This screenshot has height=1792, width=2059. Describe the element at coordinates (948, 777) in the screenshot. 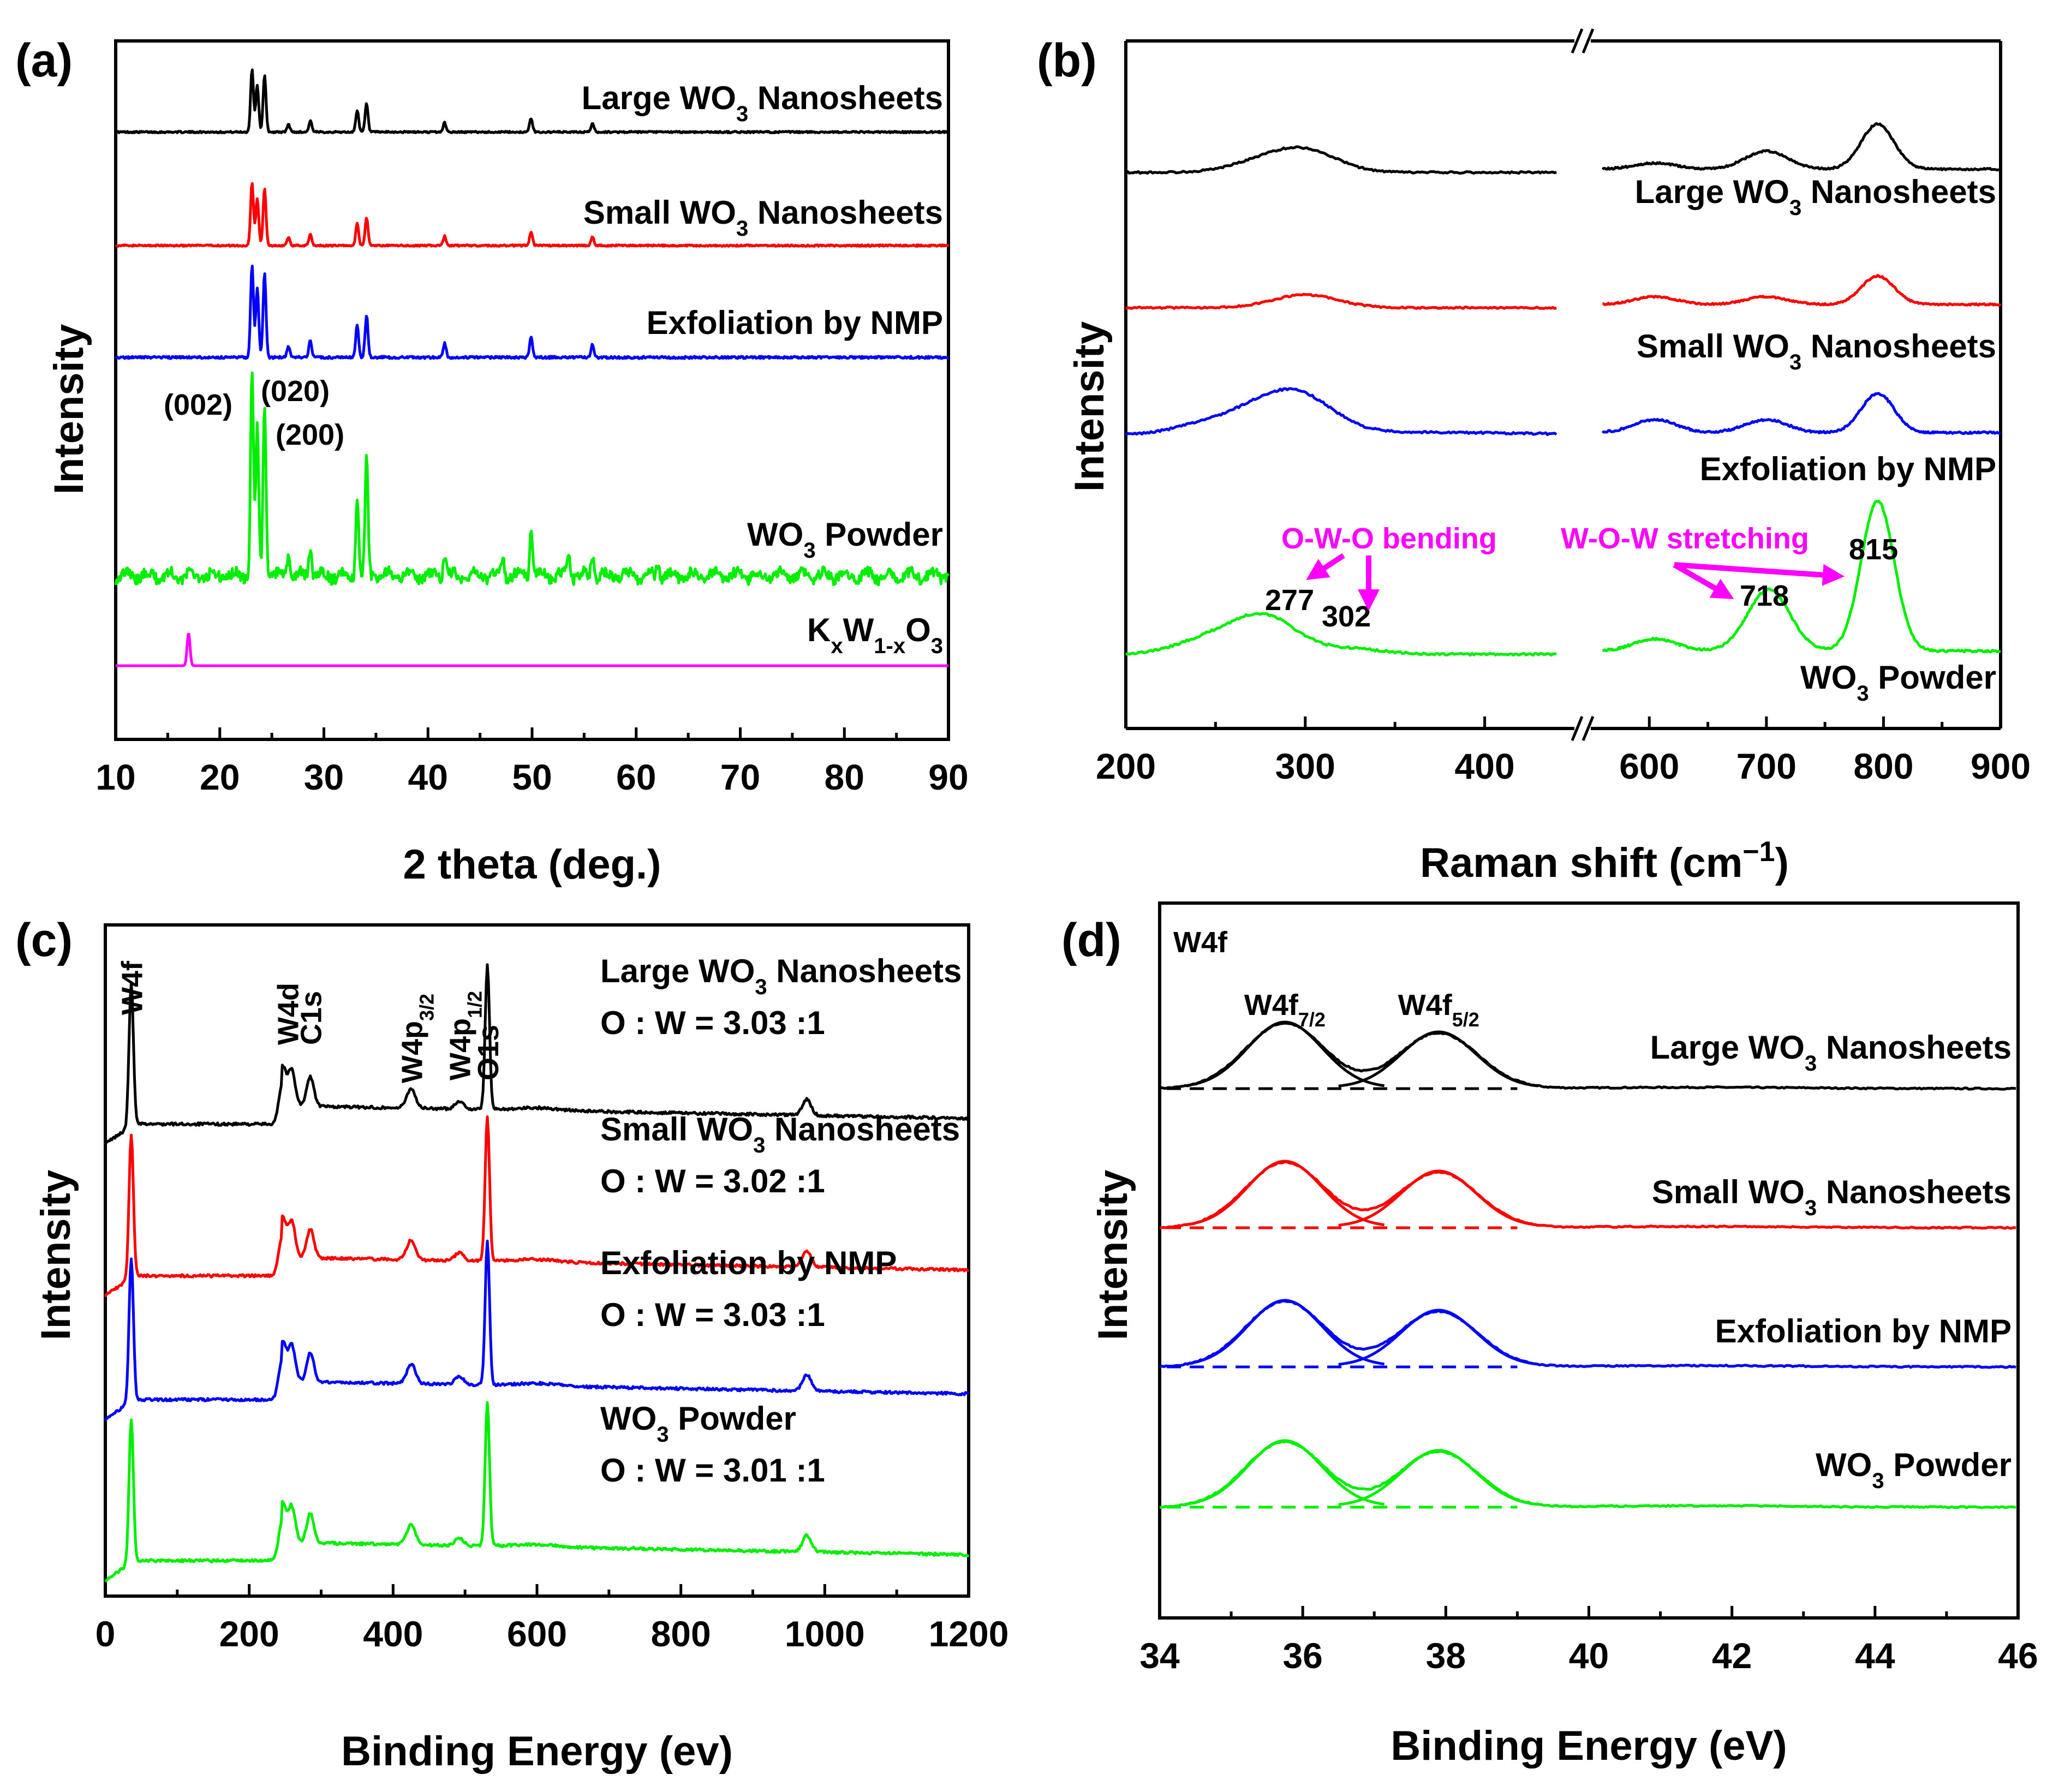

I see `x-tick-label: 90` at that location.